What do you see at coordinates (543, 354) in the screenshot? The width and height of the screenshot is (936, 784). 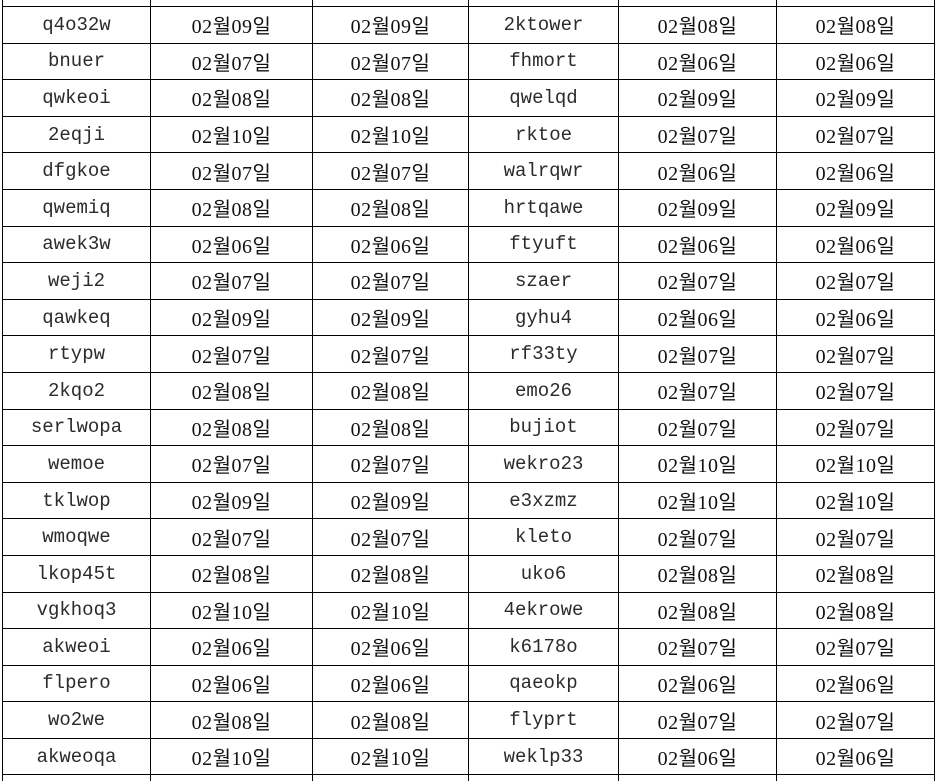 I see `id-cell: rf33ty` at bounding box center [543, 354].